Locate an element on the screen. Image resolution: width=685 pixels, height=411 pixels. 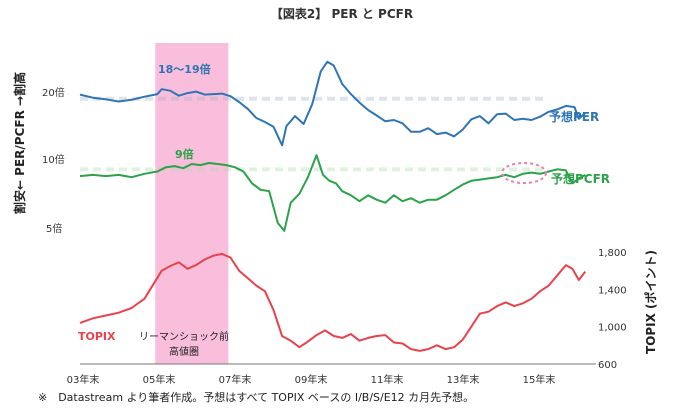
y-left-label: 割安← PER/PCFR →割高 is located at coordinates (19, 143).